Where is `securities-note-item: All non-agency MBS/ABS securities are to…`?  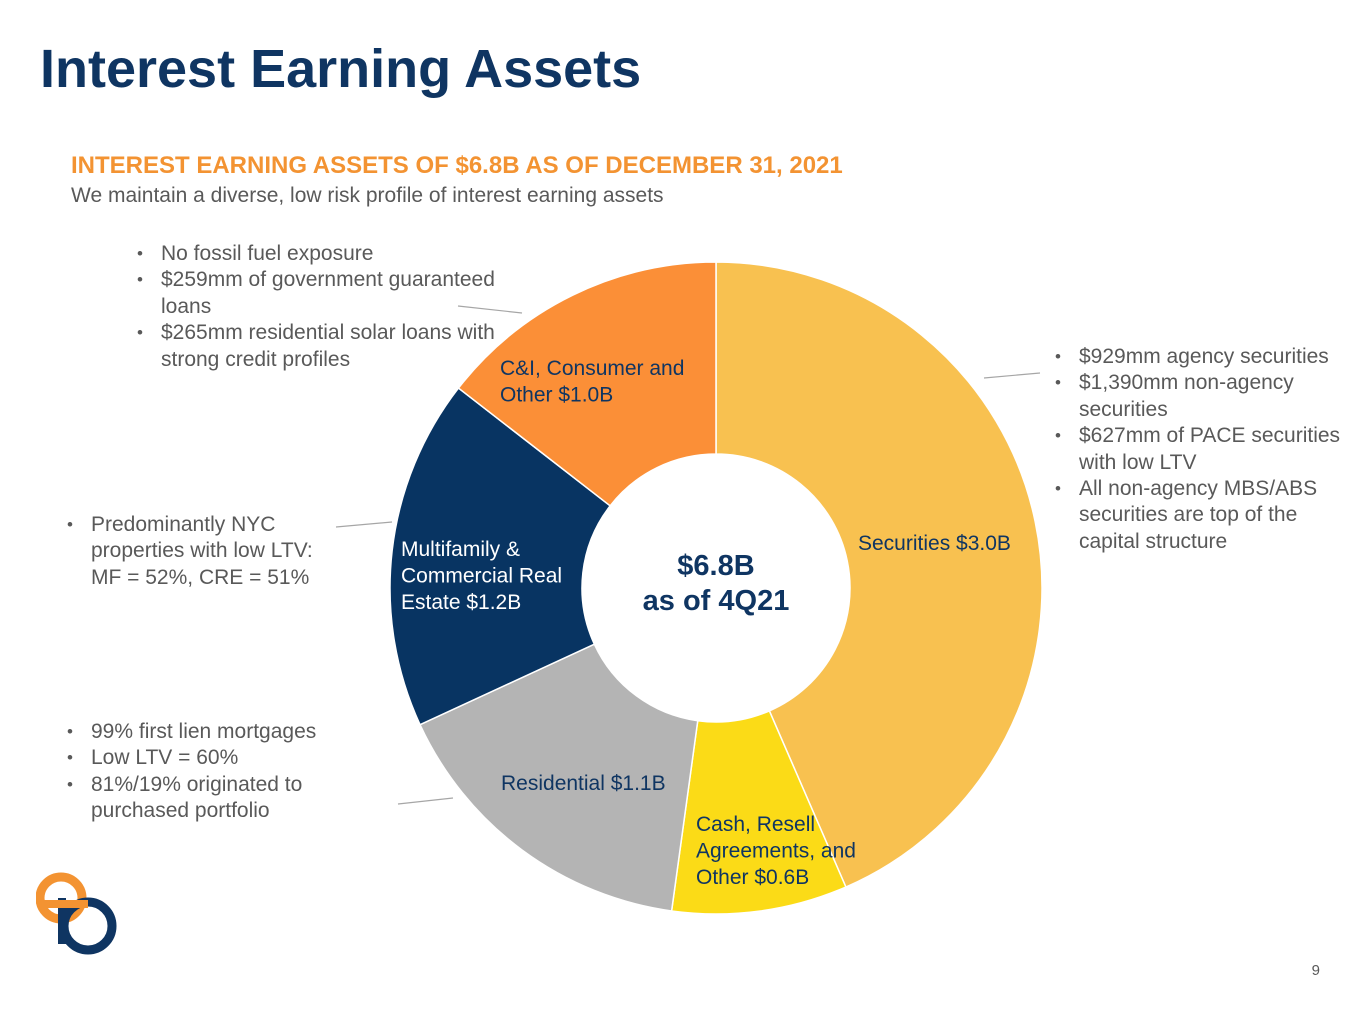 securities-note-item: All non-agency MBS/ABS securities are to… is located at coordinates (1205, 515).